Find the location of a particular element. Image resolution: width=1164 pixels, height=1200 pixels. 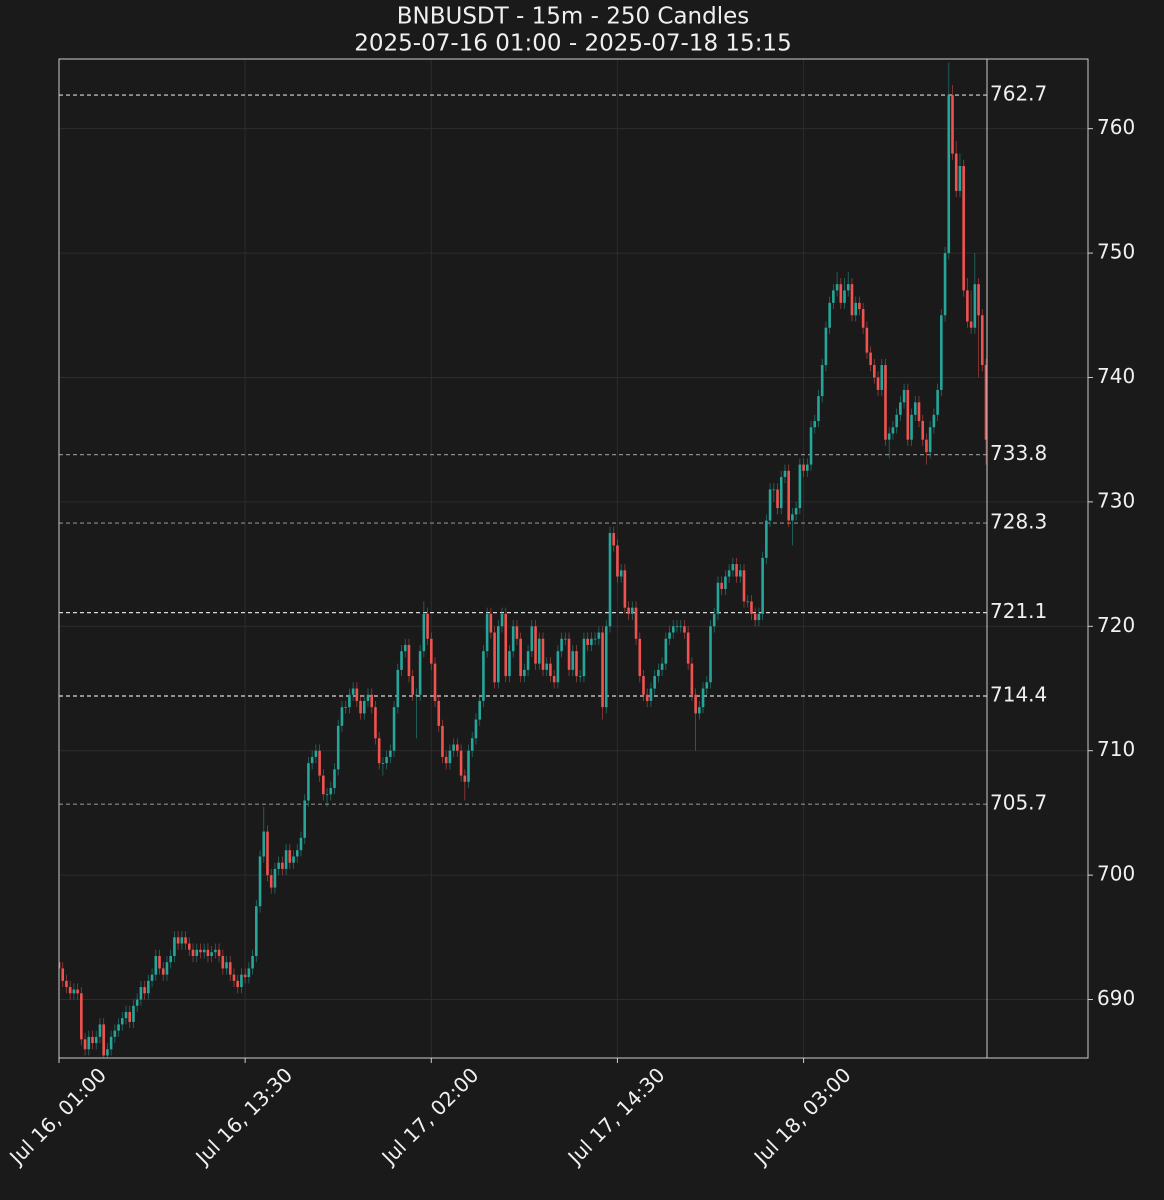

y-tick-label: 760 is located at coordinates (1116, 127).